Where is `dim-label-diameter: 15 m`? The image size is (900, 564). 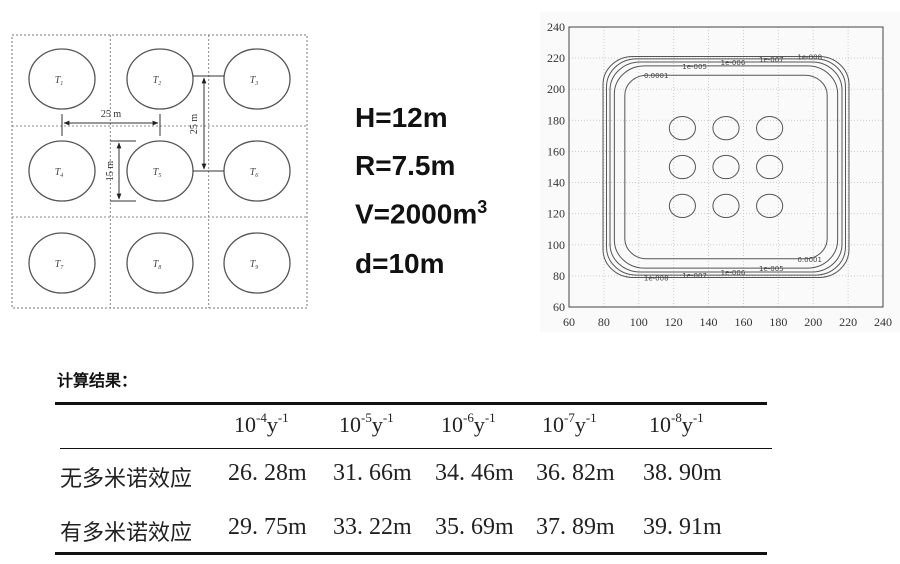
dim-label-diameter: 15 m is located at coordinates (110, 171).